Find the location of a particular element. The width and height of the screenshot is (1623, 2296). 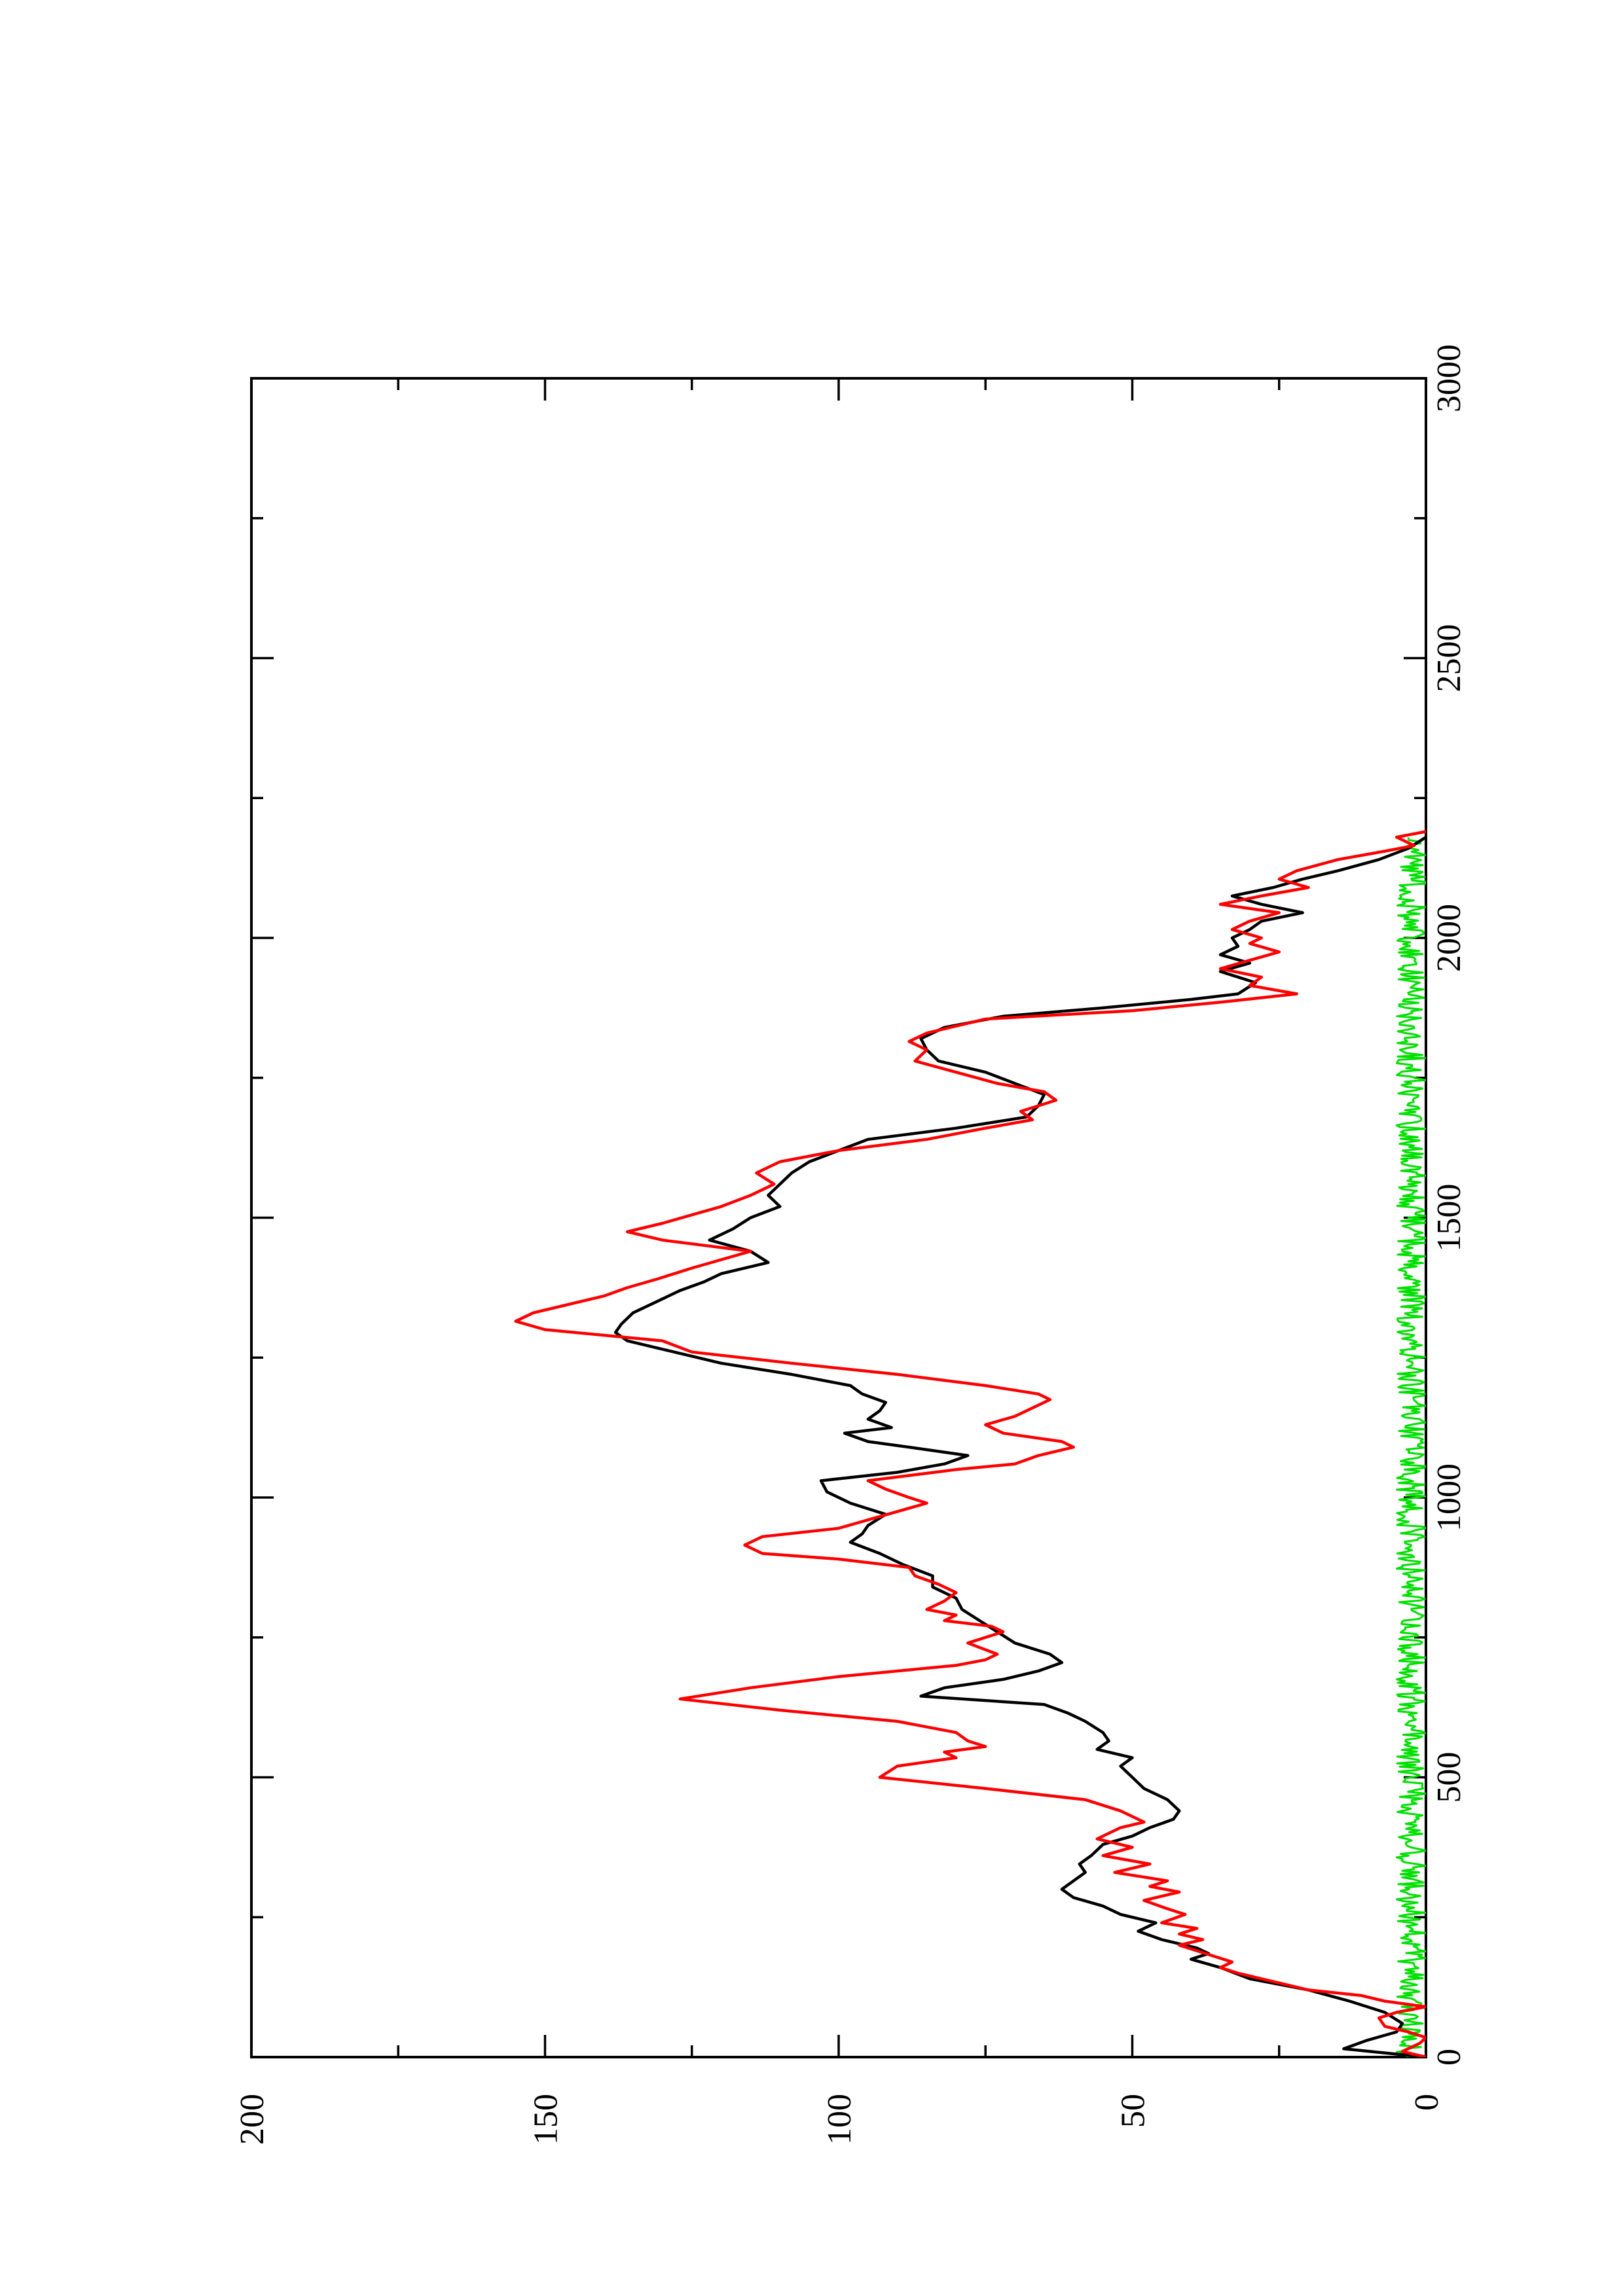

x-tick-label: 1500 is located at coordinates (1449, 1218).